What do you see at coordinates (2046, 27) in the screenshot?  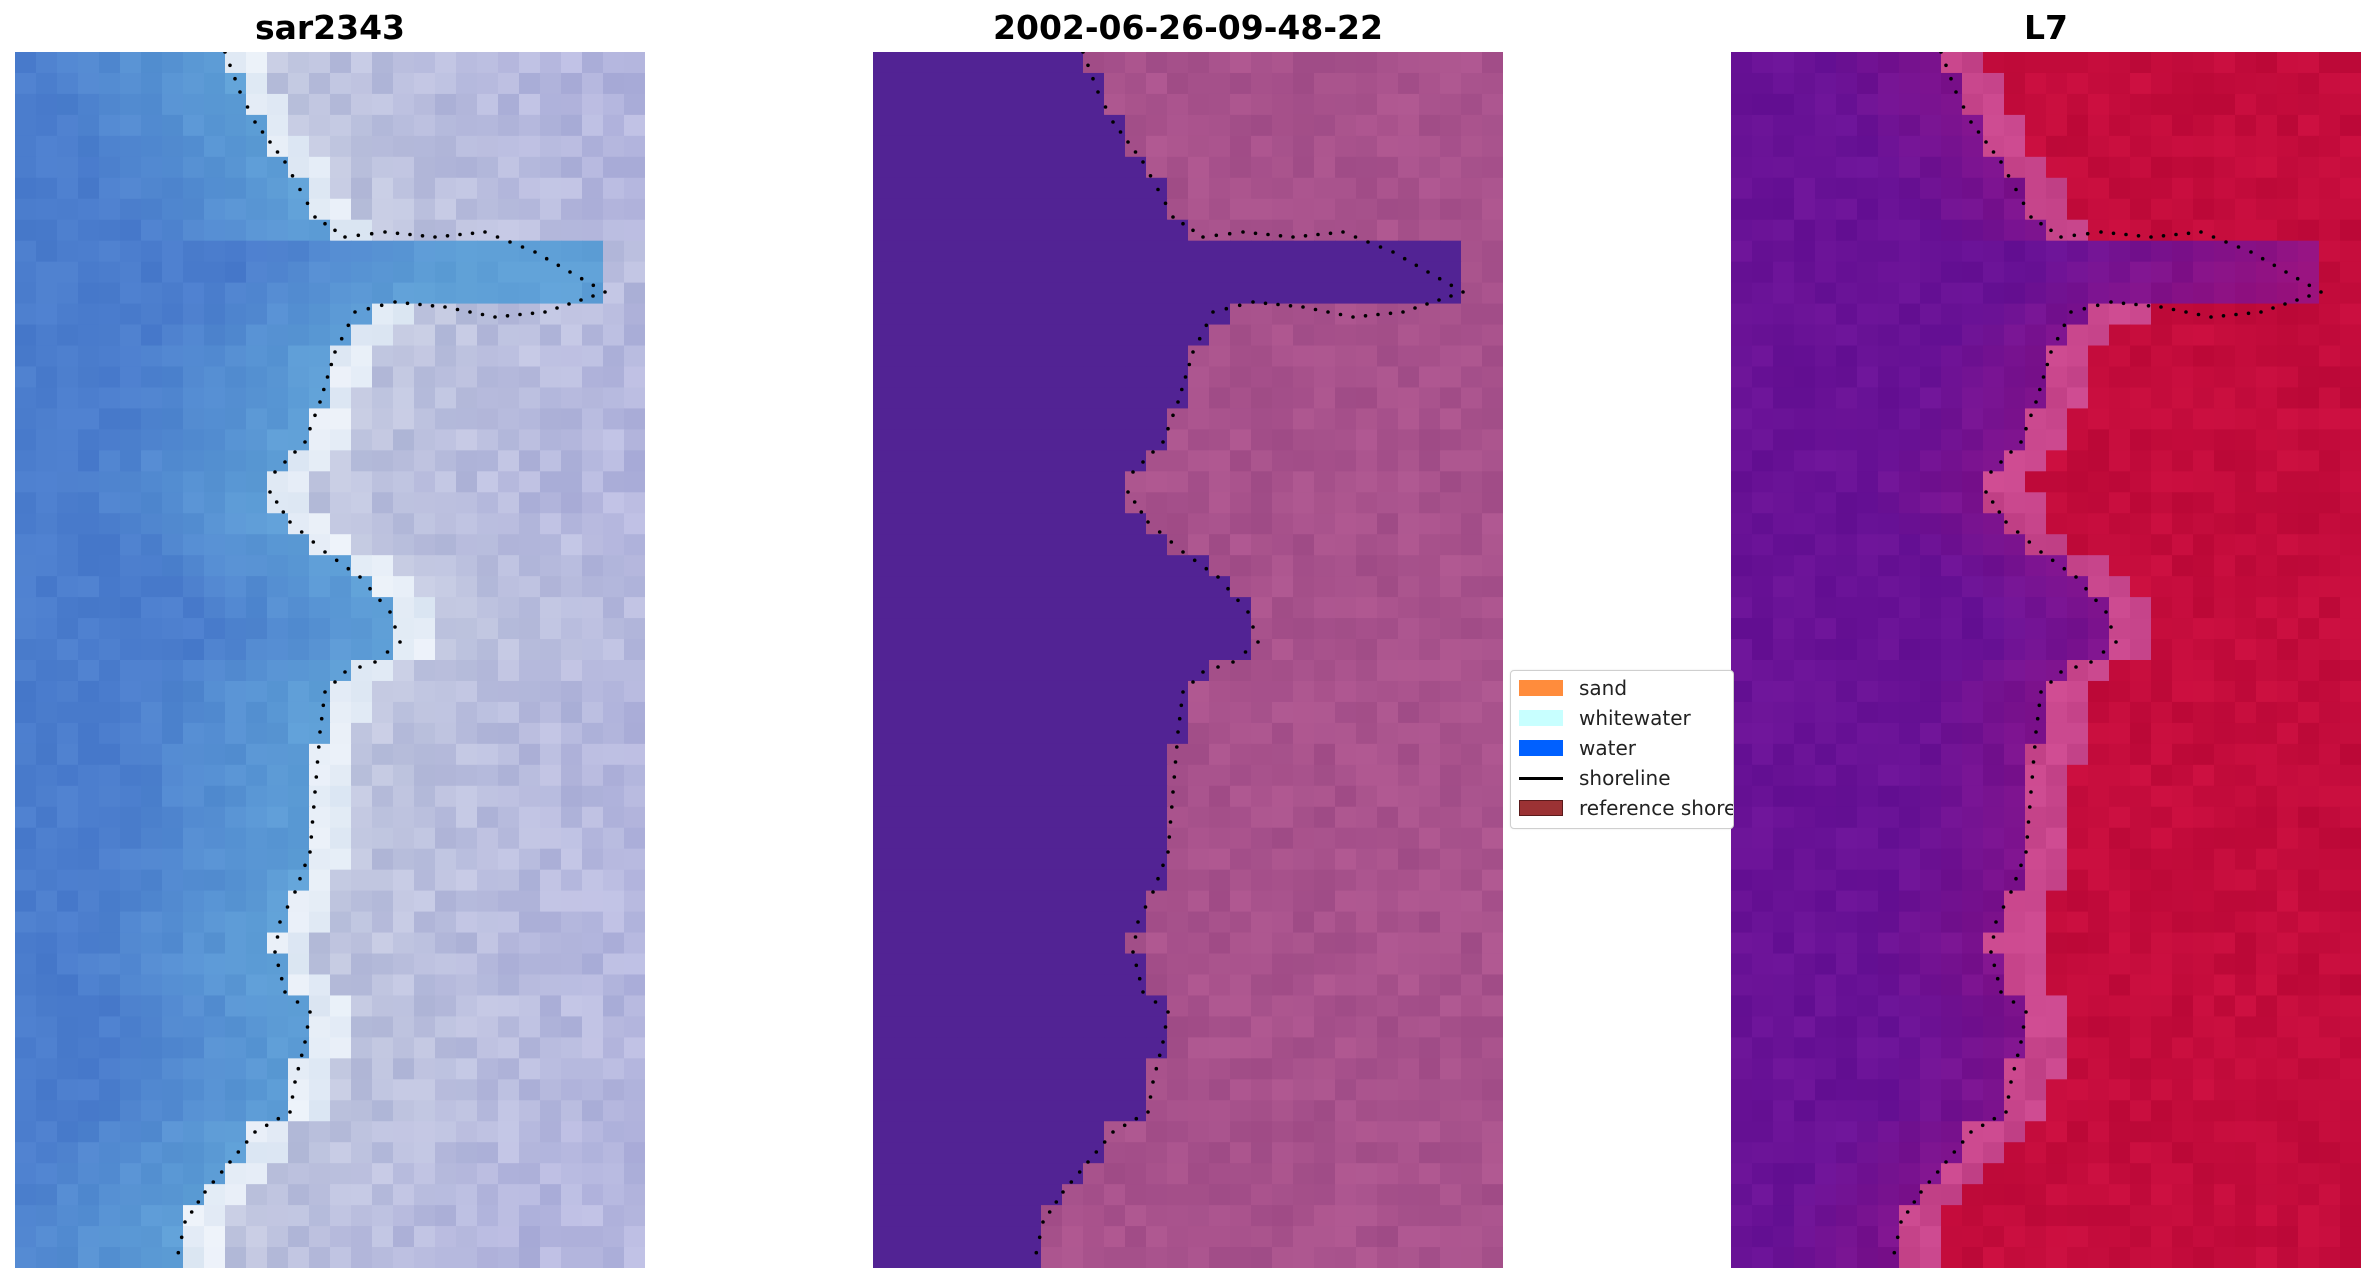 I see `panel-title-index: L7` at bounding box center [2046, 27].